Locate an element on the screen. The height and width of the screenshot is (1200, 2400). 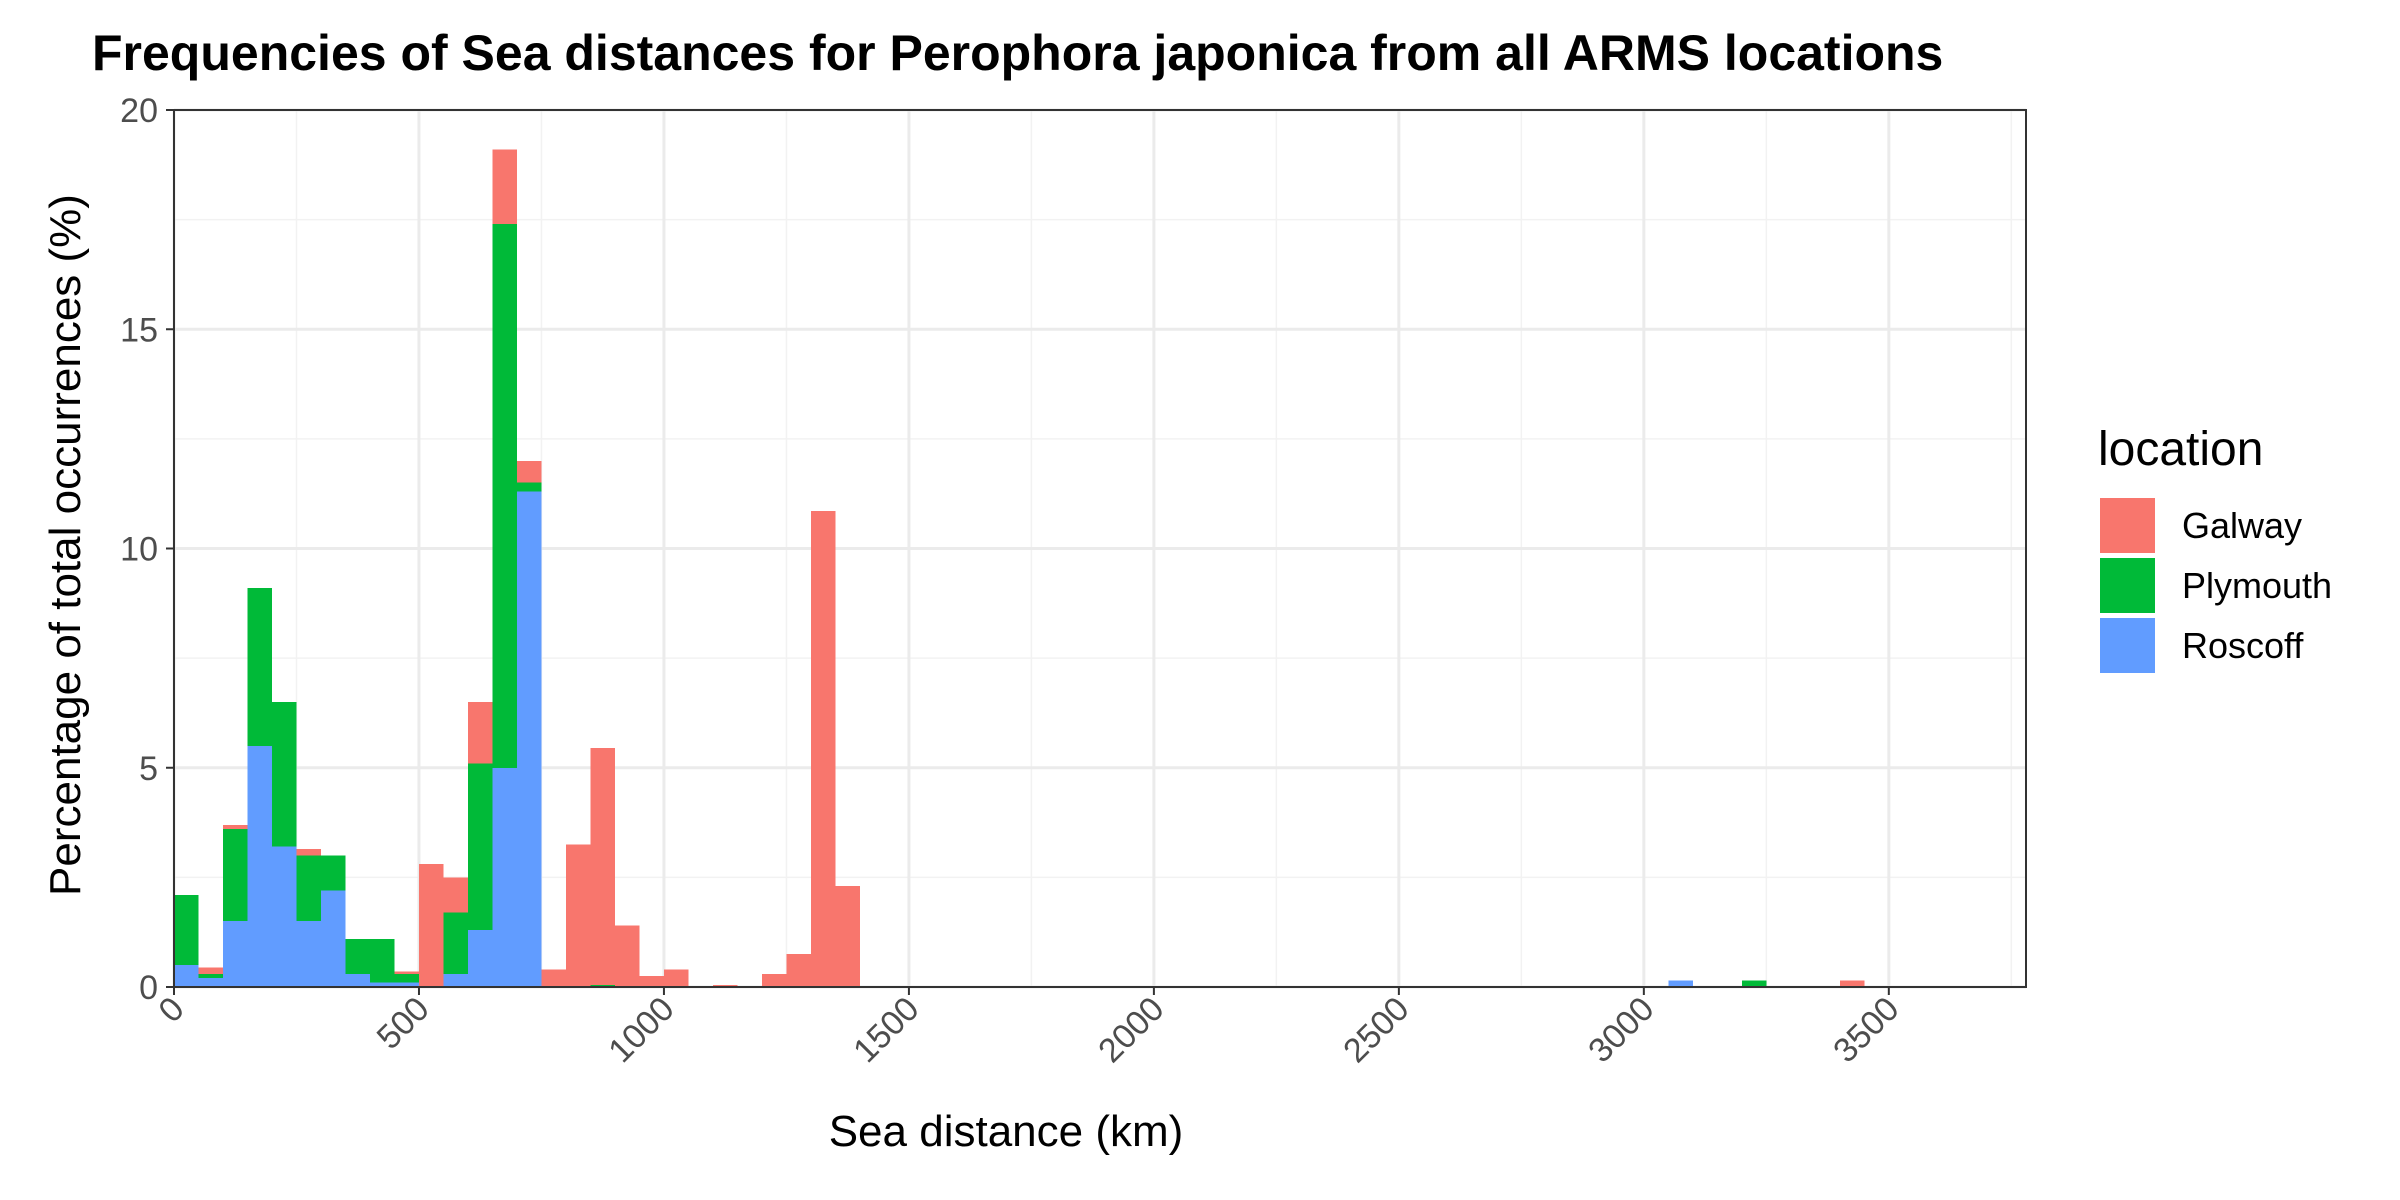
legend-swatch-roscoff is located at coordinates (2127, 645).